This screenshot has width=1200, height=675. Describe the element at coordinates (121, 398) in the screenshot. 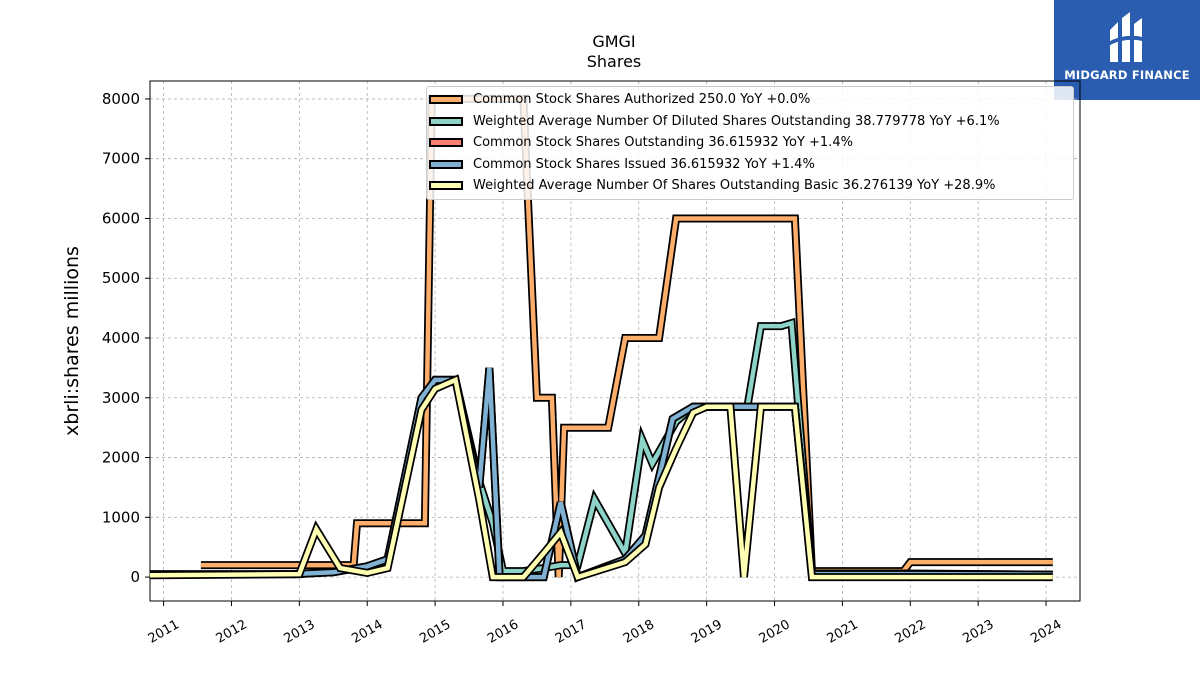

I see `y-tick-label: 3000` at that location.